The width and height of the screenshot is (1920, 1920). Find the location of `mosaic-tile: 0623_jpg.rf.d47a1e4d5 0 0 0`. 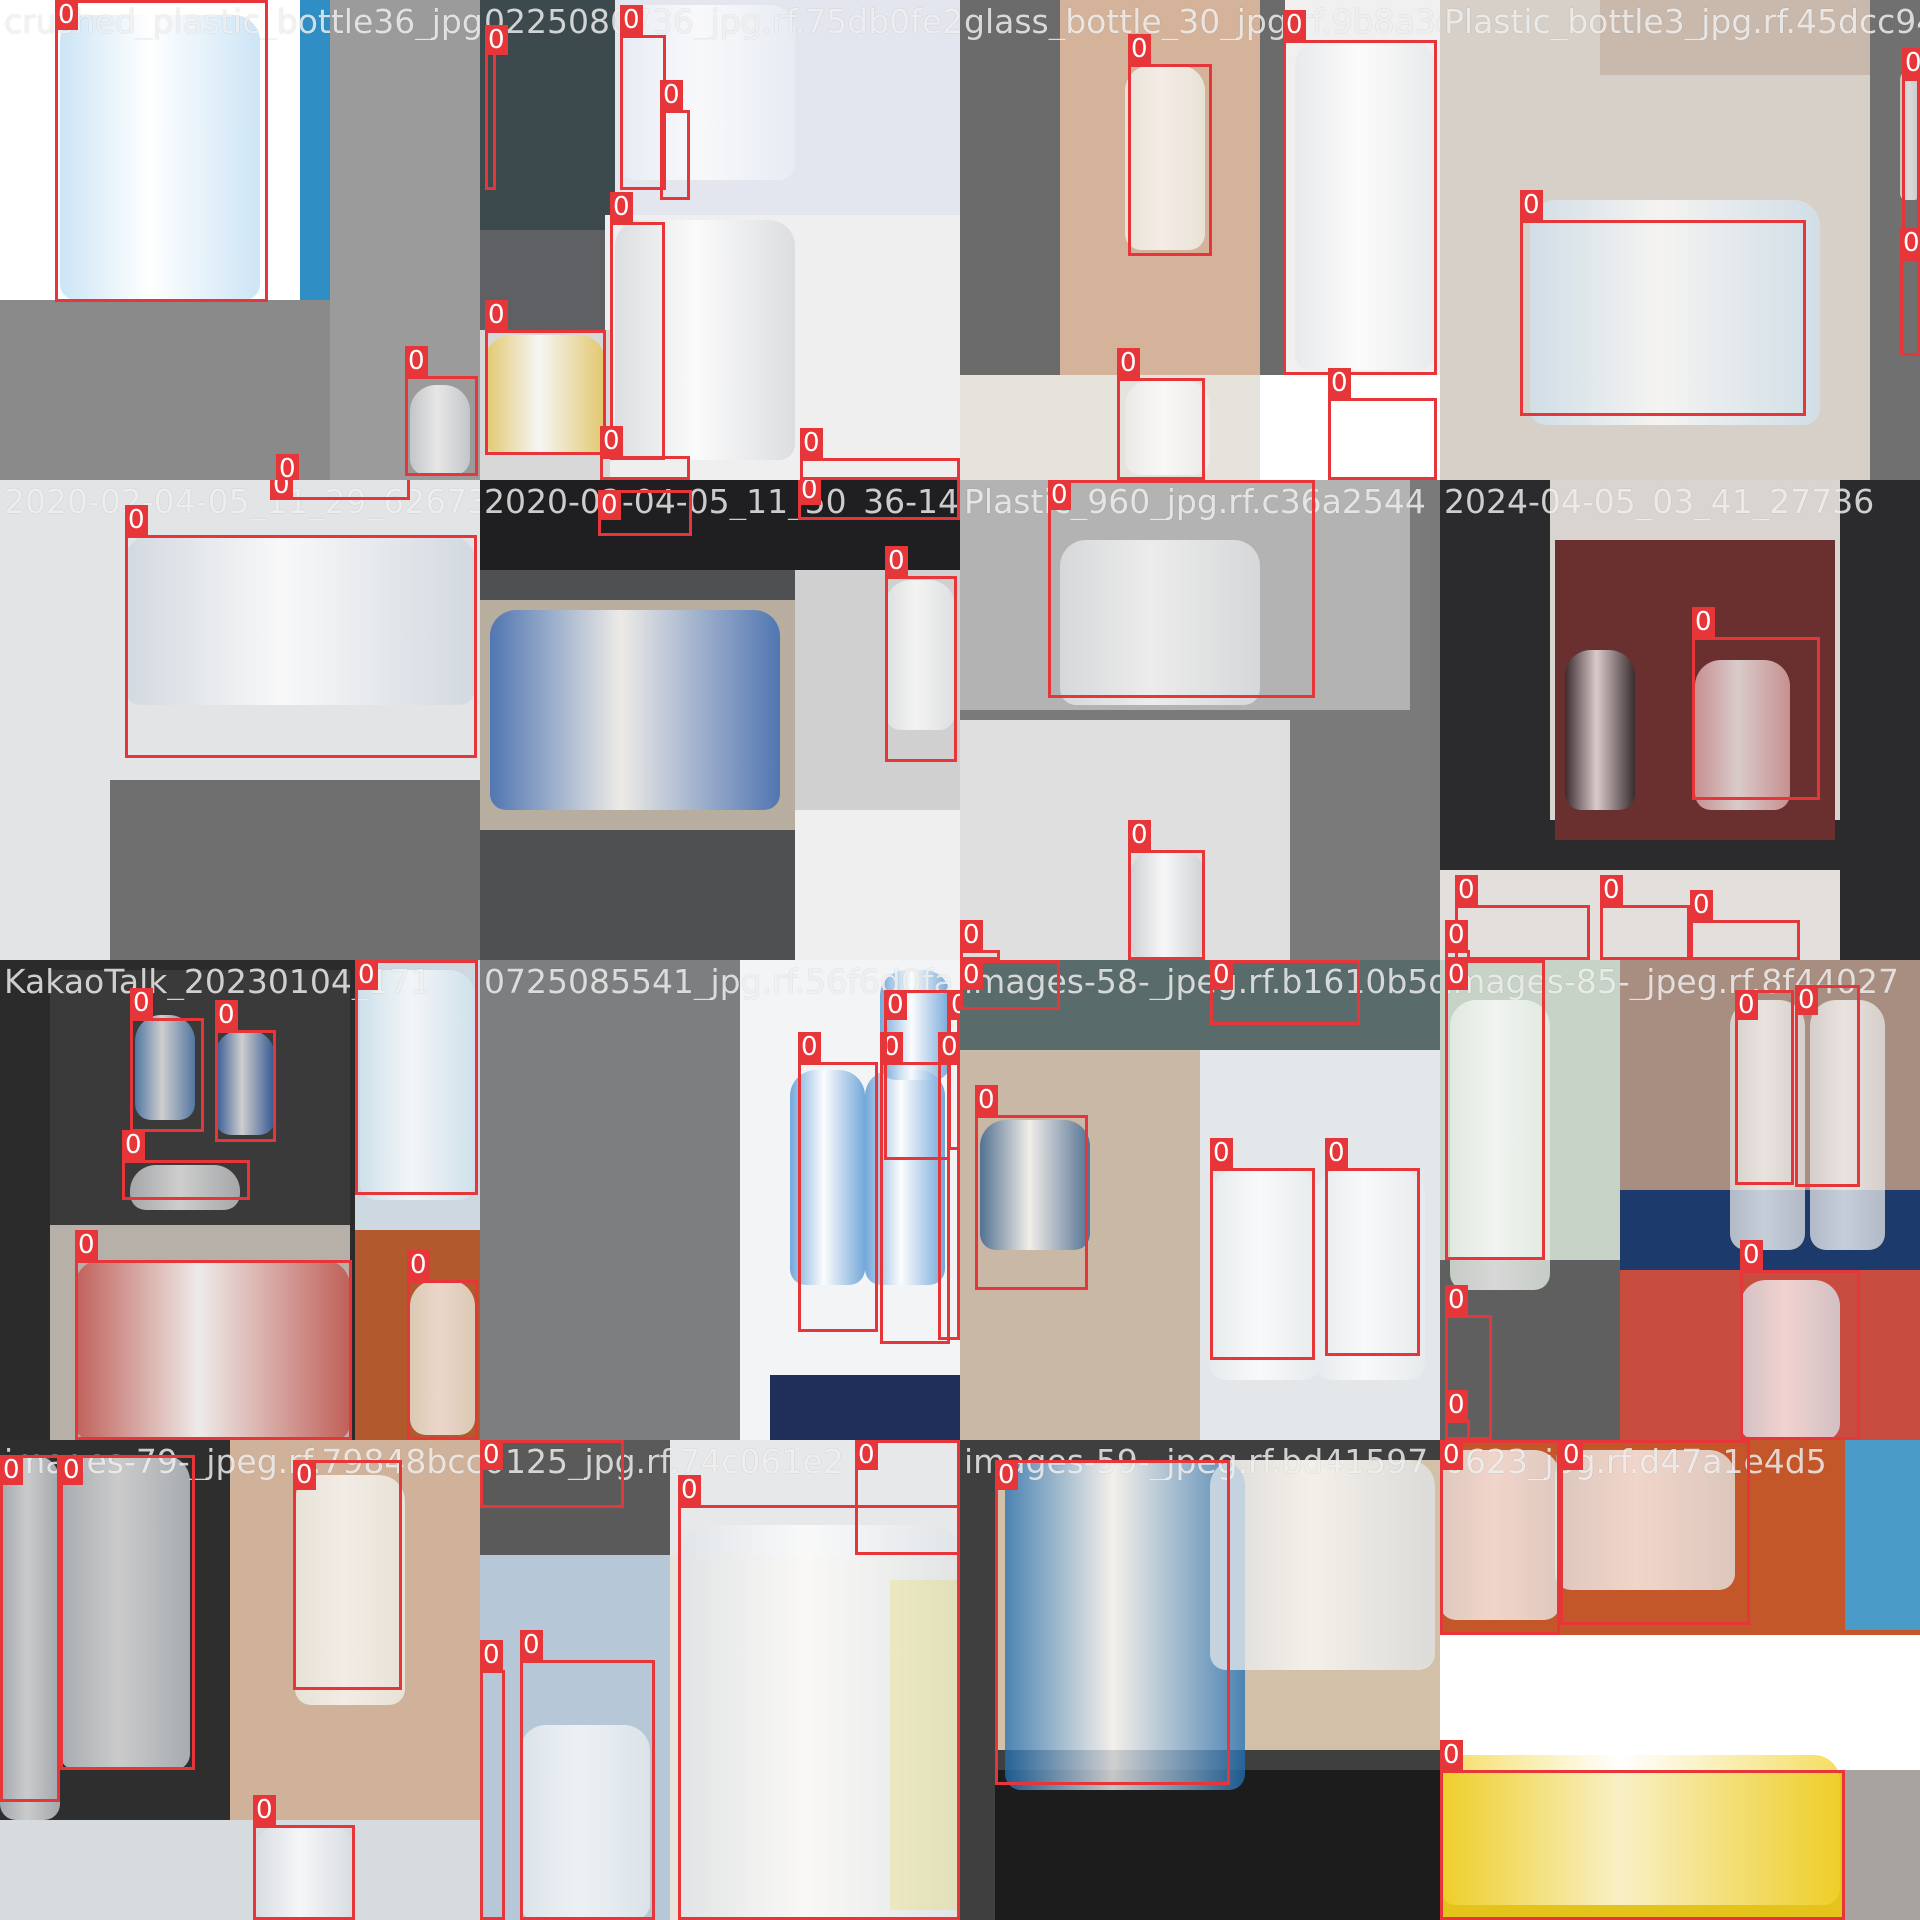

mosaic-tile: 0623_jpg.rf.d47a1e4d5 0 0 0 is located at coordinates (1680, 1680).